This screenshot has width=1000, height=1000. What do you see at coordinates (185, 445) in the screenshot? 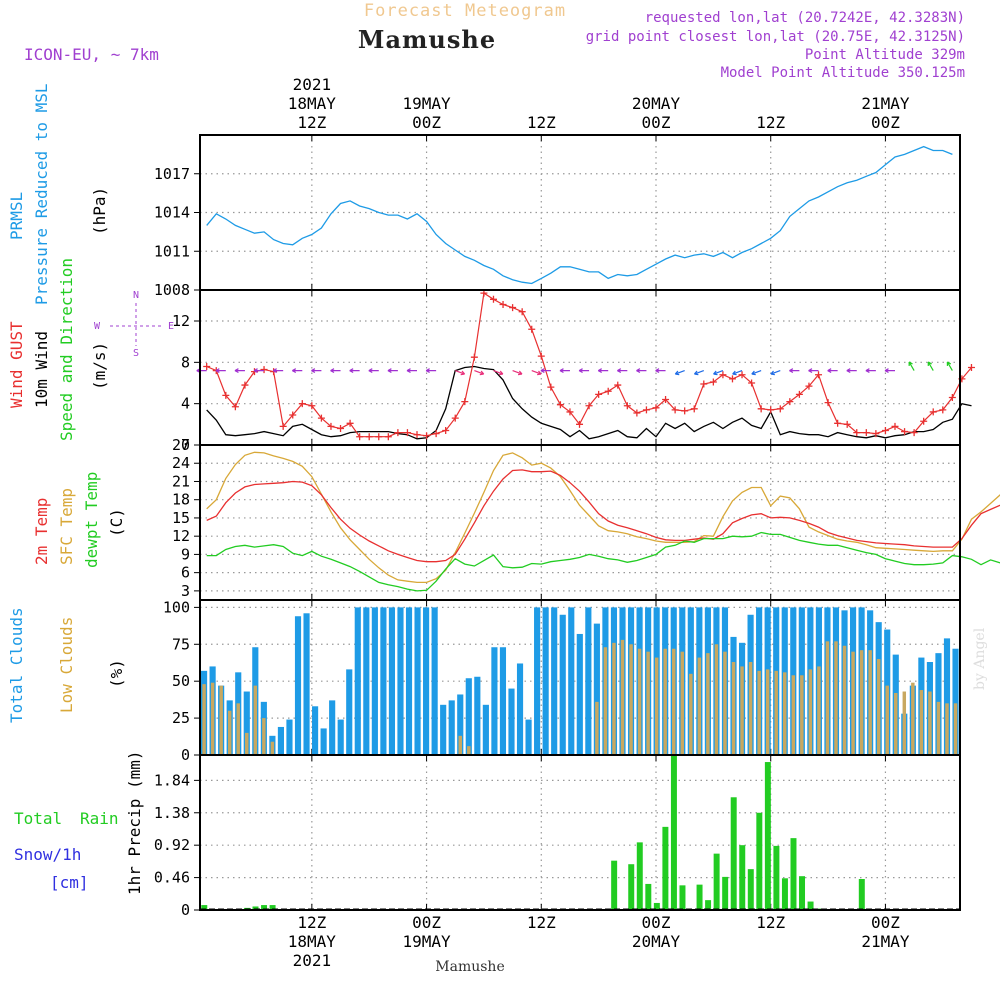
I see `y-tick-label: 0` at bounding box center [185, 445].